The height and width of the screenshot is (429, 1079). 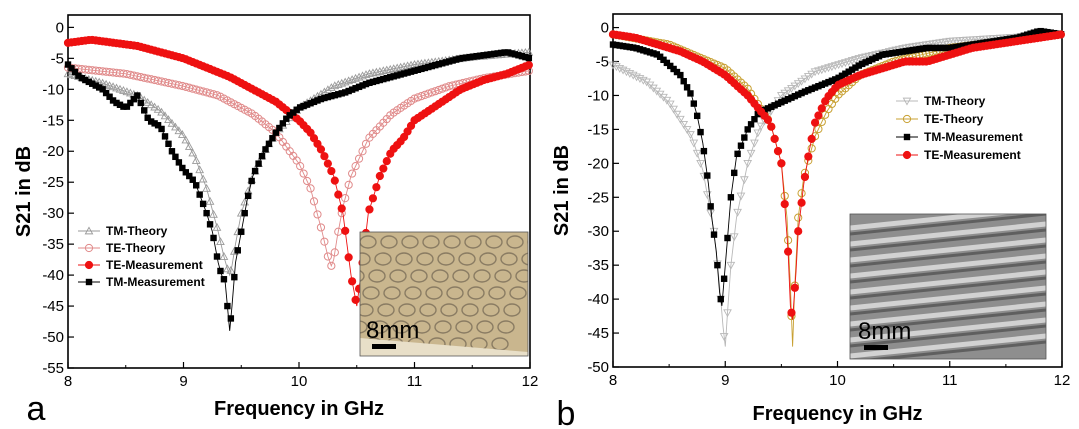 What do you see at coordinates (36, 409) in the screenshot?
I see `panel-label-a: a` at bounding box center [36, 409].